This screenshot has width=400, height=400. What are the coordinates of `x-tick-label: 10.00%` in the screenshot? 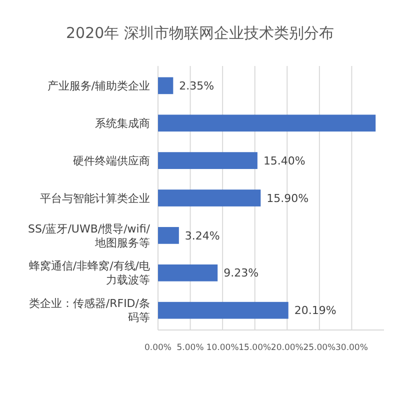 It's located at (222, 348).